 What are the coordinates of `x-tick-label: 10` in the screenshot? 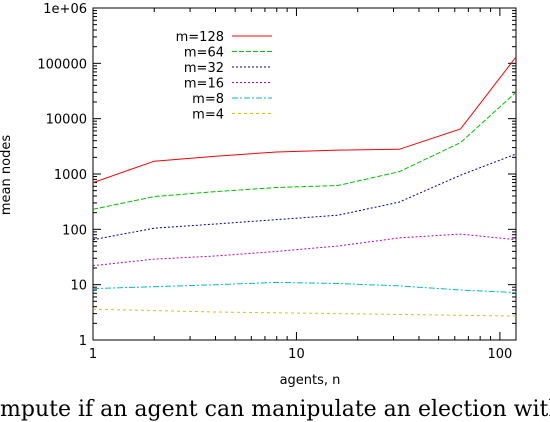 It's located at (296, 354).